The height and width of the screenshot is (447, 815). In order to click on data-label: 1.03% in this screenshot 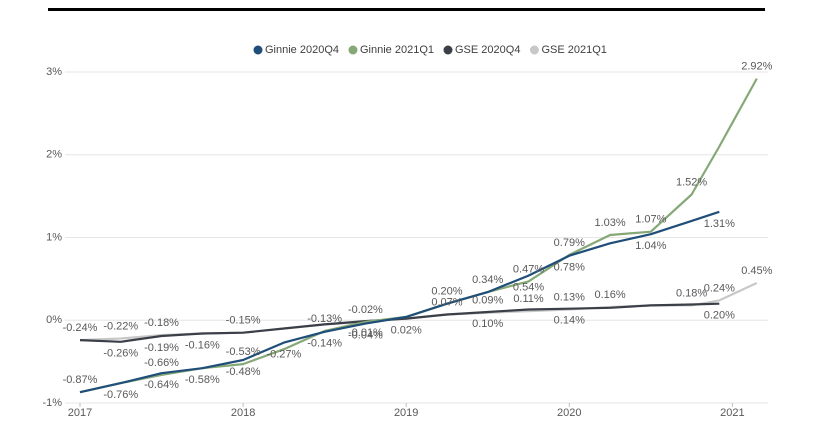, I will do `click(609, 223)`.